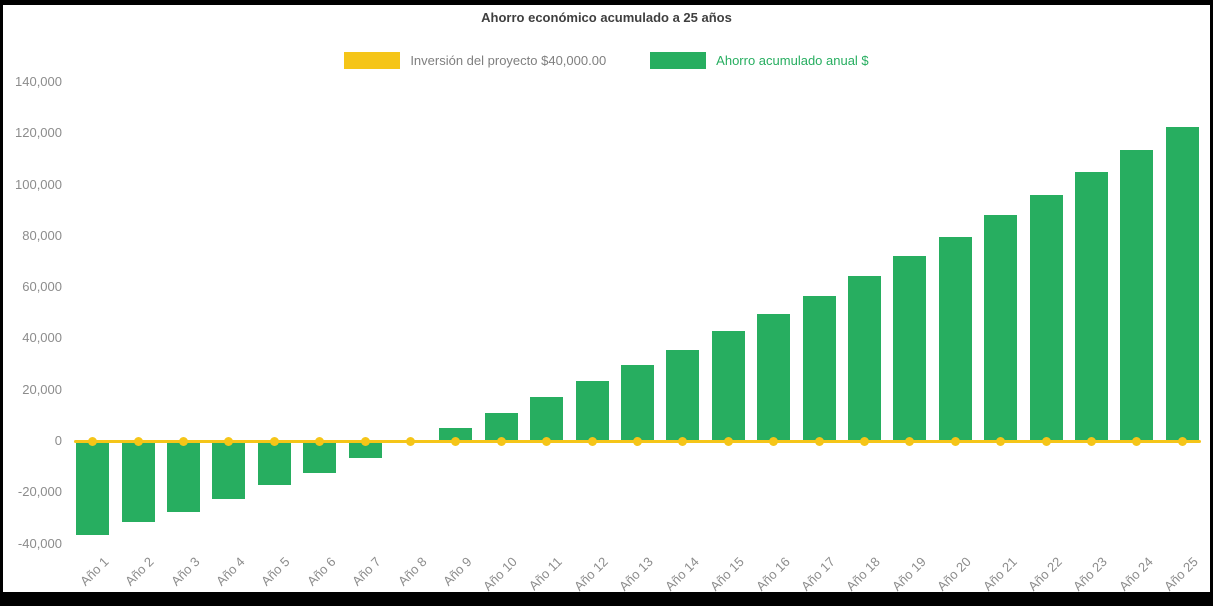 This screenshot has height=606, width=1213. I want to click on legend-label-investment: Inversión del proyecto $40,000.00, so click(508, 60).